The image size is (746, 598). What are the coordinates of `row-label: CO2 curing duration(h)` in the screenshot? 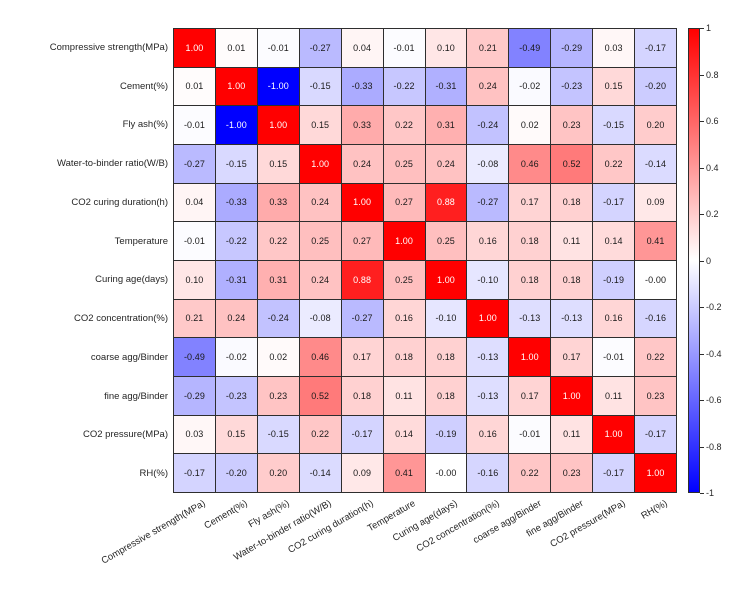 It's located at (119, 202).